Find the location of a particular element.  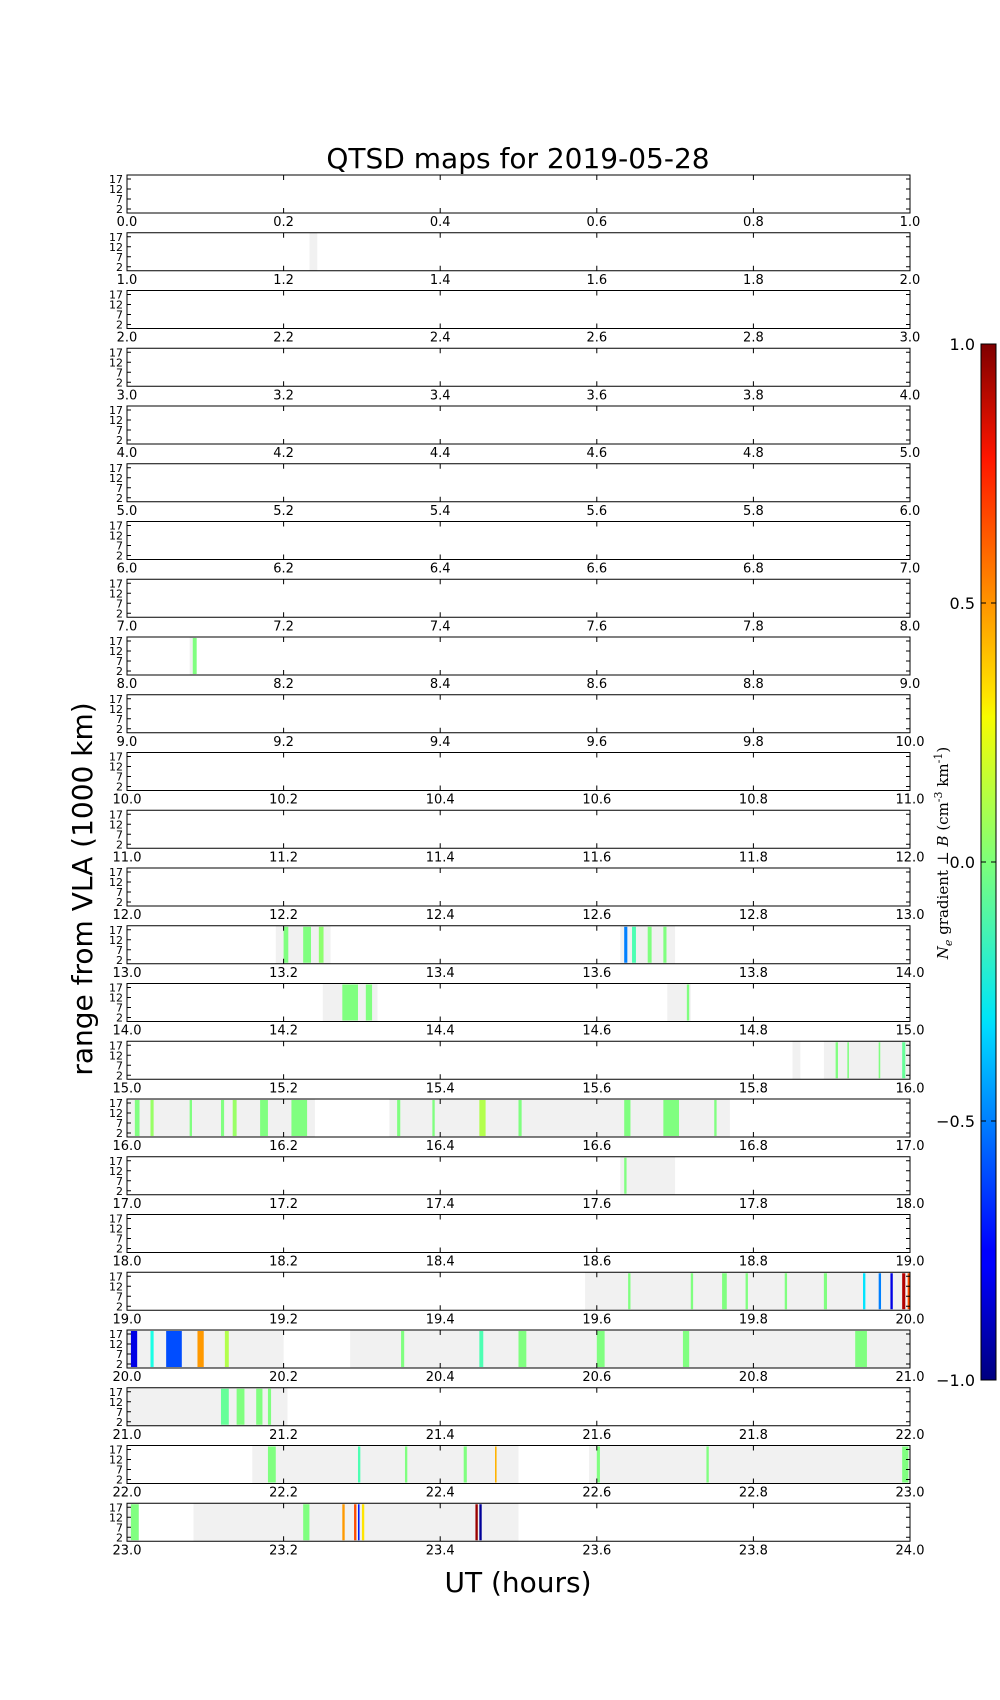

x-tick-label: 0.0 is located at coordinates (127, 222).